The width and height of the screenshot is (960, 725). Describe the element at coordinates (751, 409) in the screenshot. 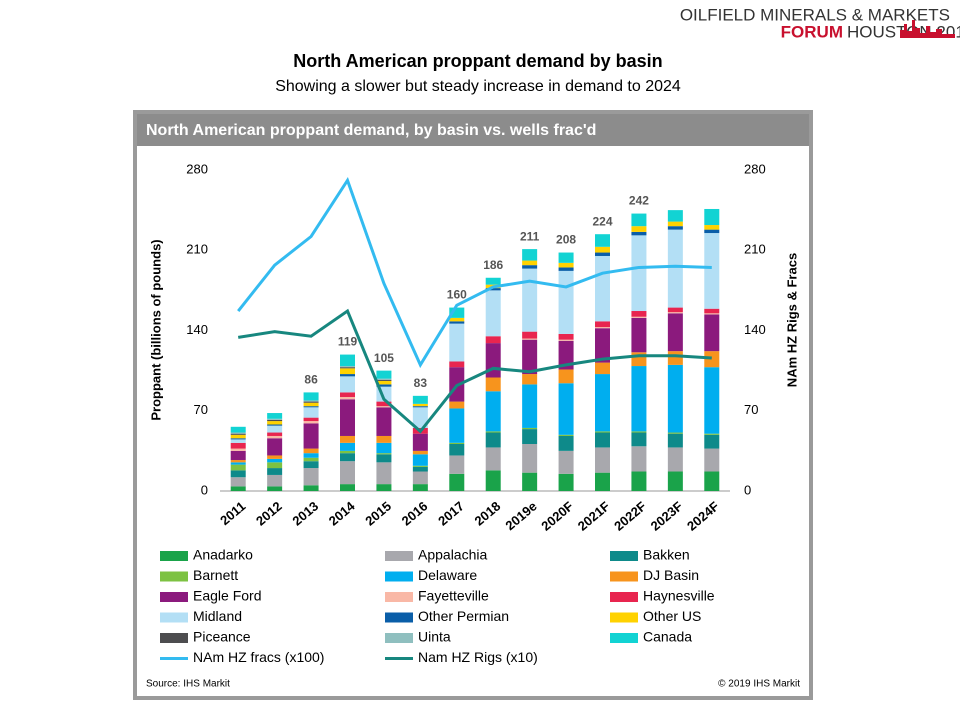

I see `y2-tick-label: 70` at that location.